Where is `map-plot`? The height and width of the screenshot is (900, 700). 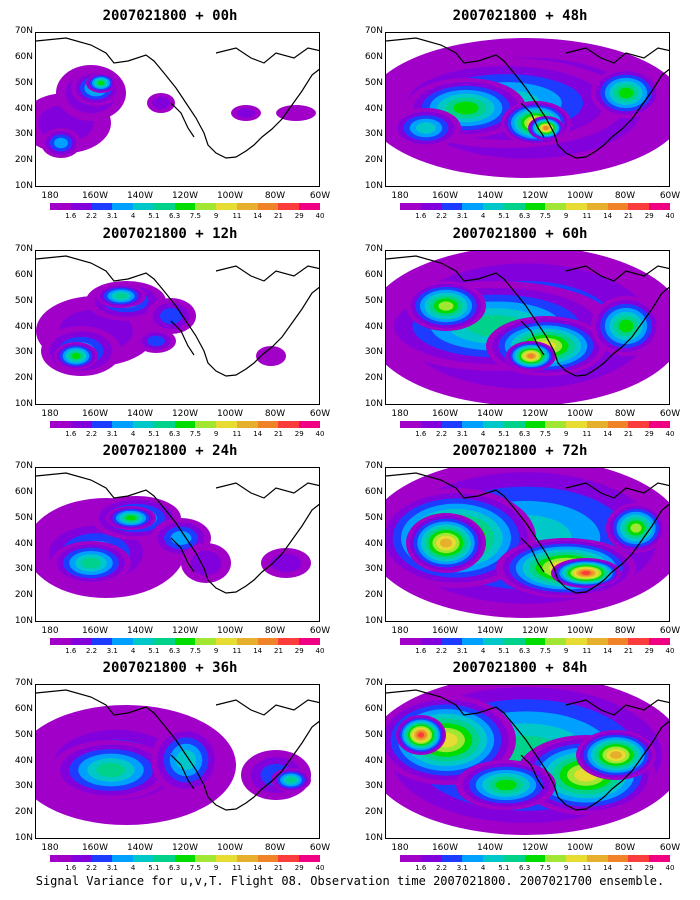 map-plot is located at coordinates (527, 109).